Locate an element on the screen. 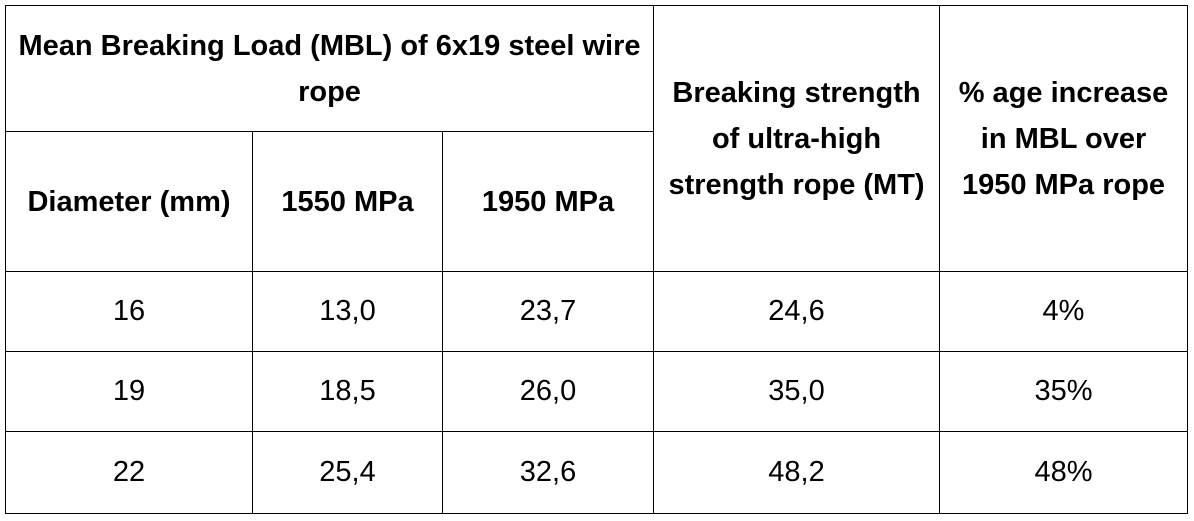  cell-1950-mpa: 26,0 is located at coordinates (548, 391).